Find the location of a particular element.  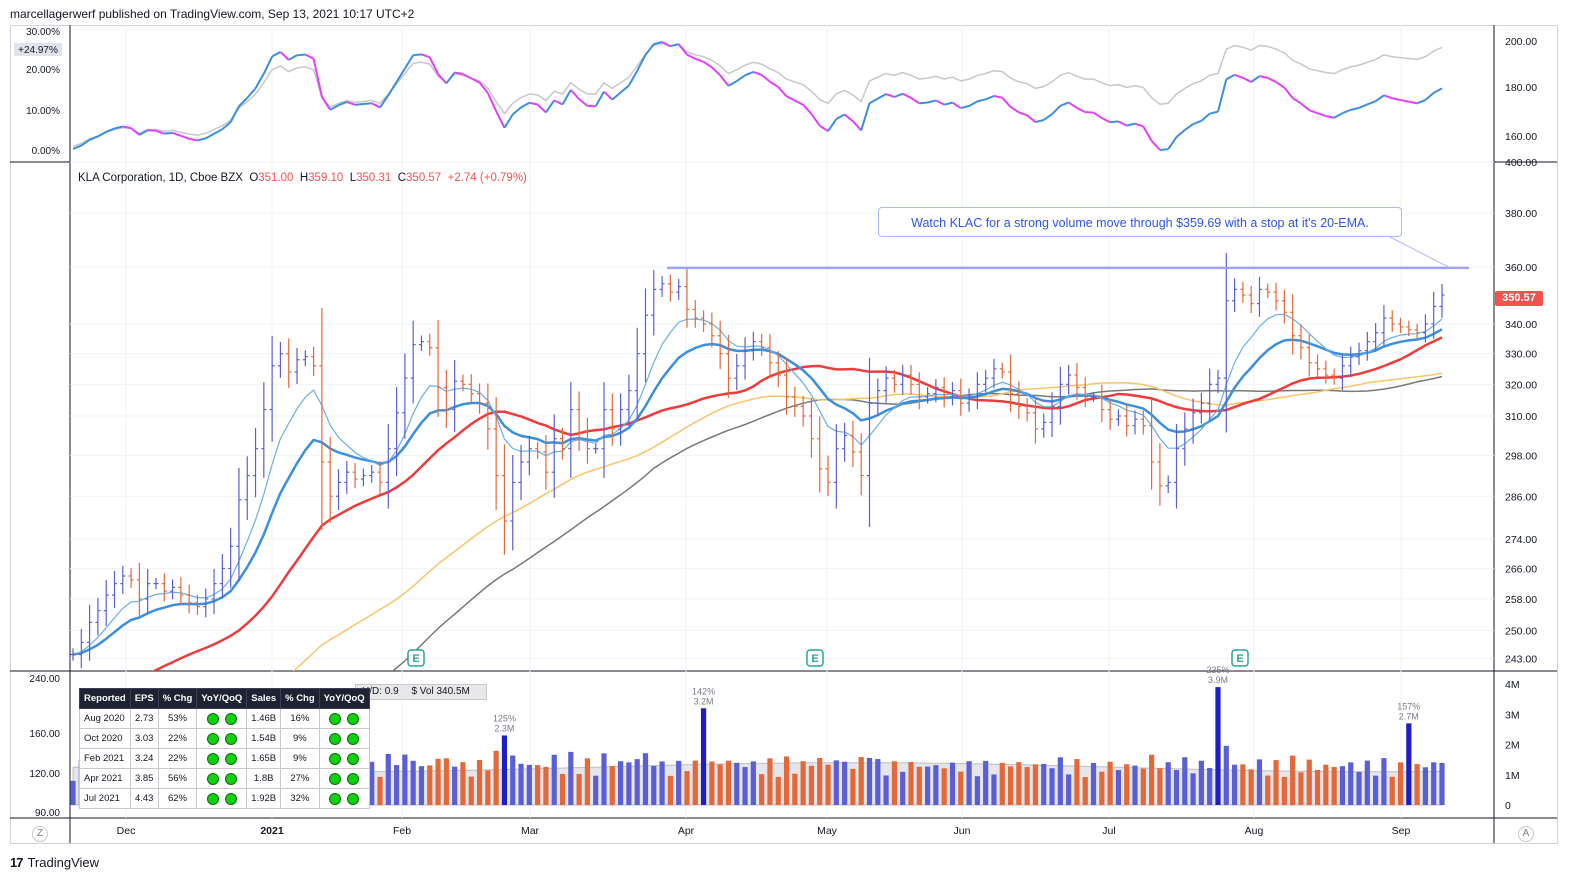

cell-eps: 3.24 is located at coordinates (144, 758).